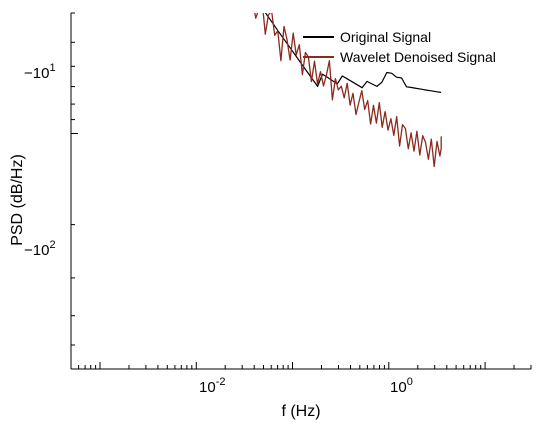  I want to click on x-axis-label: f (Hz), so click(300, 411).